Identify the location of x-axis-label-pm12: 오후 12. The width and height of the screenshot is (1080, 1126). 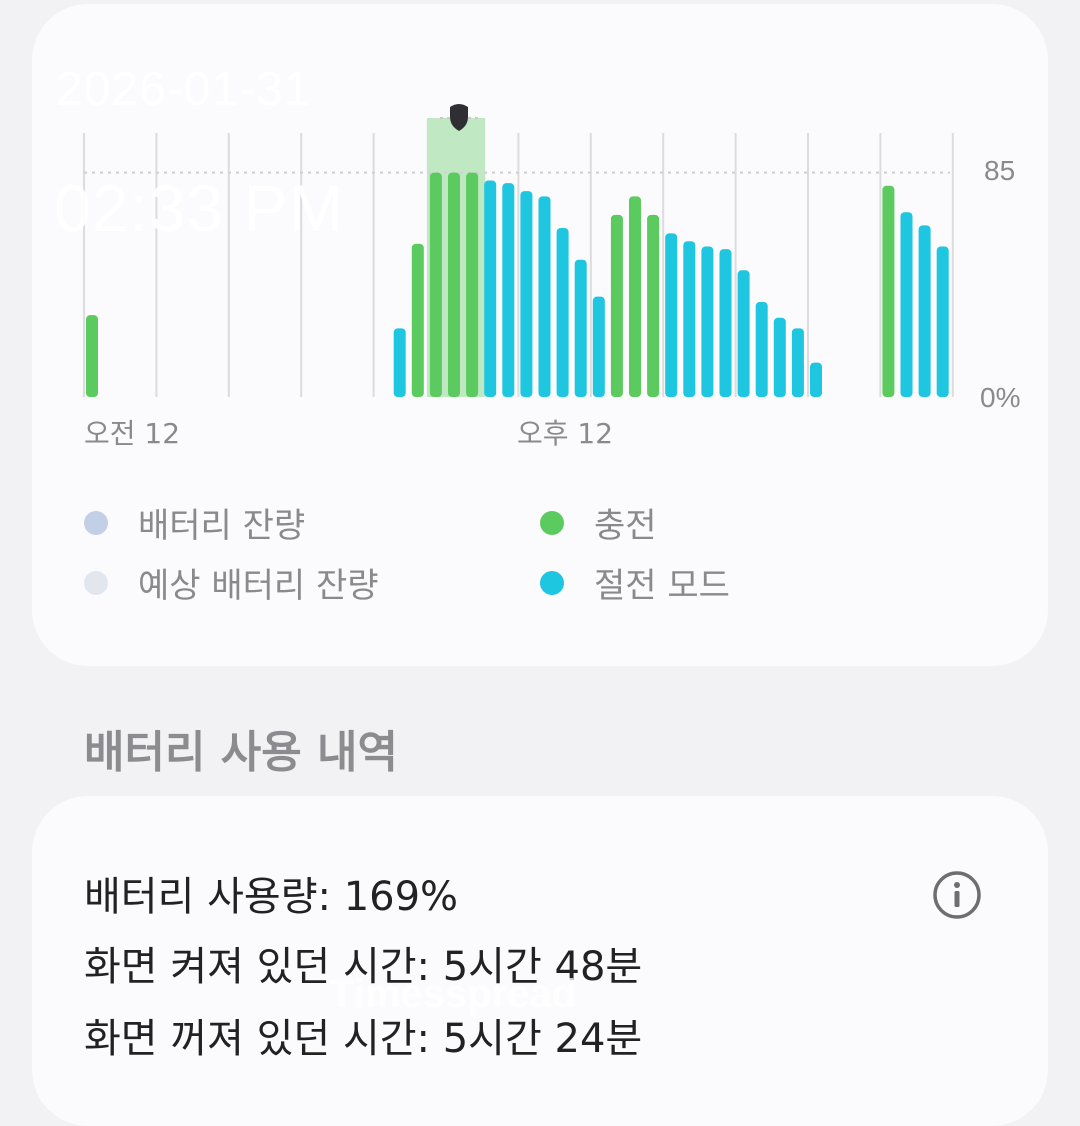
(565, 433).